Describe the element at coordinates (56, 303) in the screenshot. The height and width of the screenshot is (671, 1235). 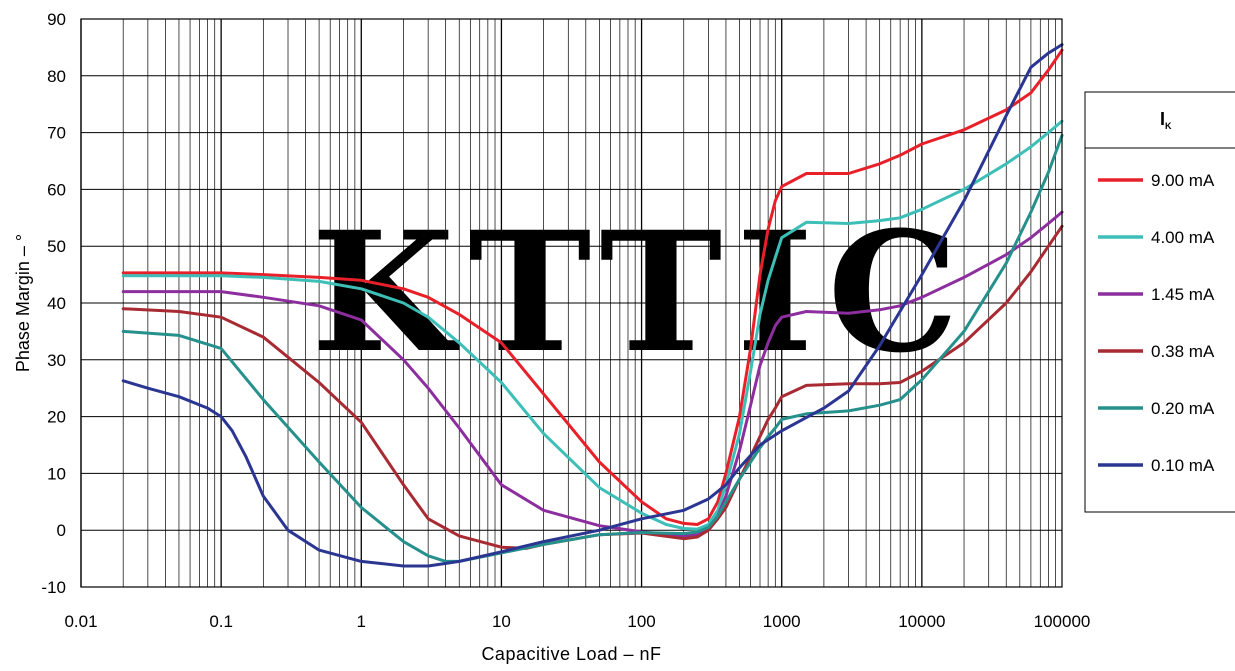
I see `y-tick-label: 40` at that location.